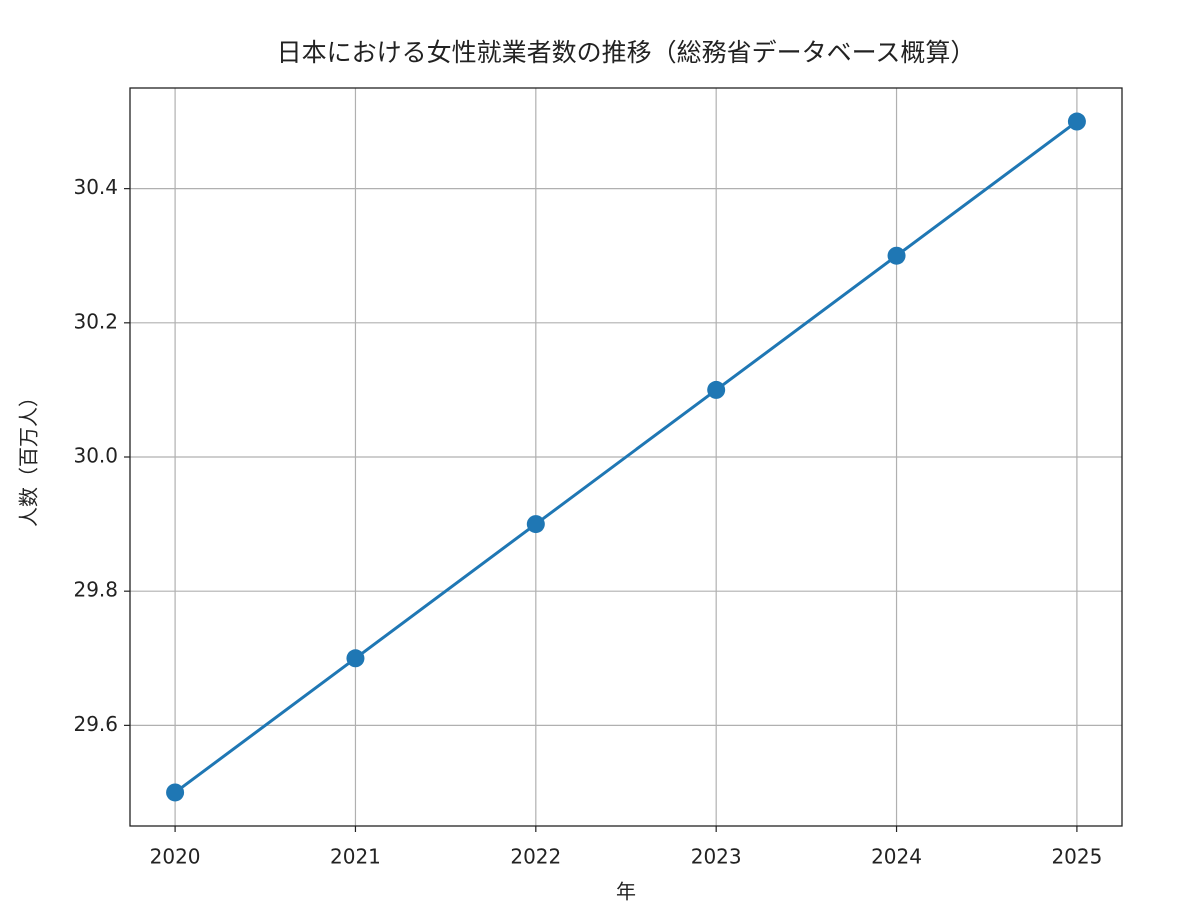 This screenshot has width=1194, height=910. What do you see at coordinates (626, 892) in the screenshot?
I see `x-axis-label: 年` at bounding box center [626, 892].